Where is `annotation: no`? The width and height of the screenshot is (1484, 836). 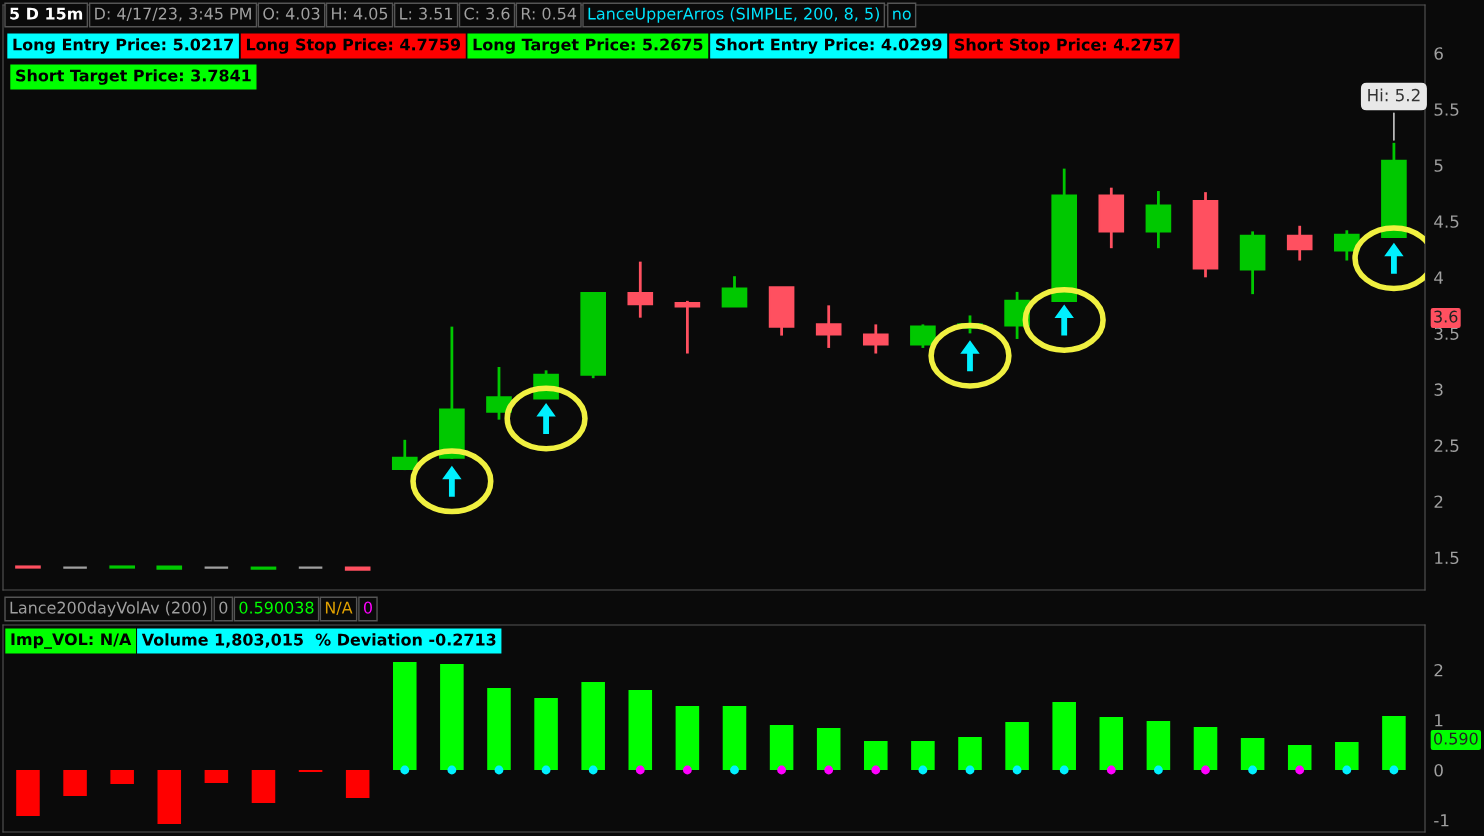 annotation: no is located at coordinates (902, 15).